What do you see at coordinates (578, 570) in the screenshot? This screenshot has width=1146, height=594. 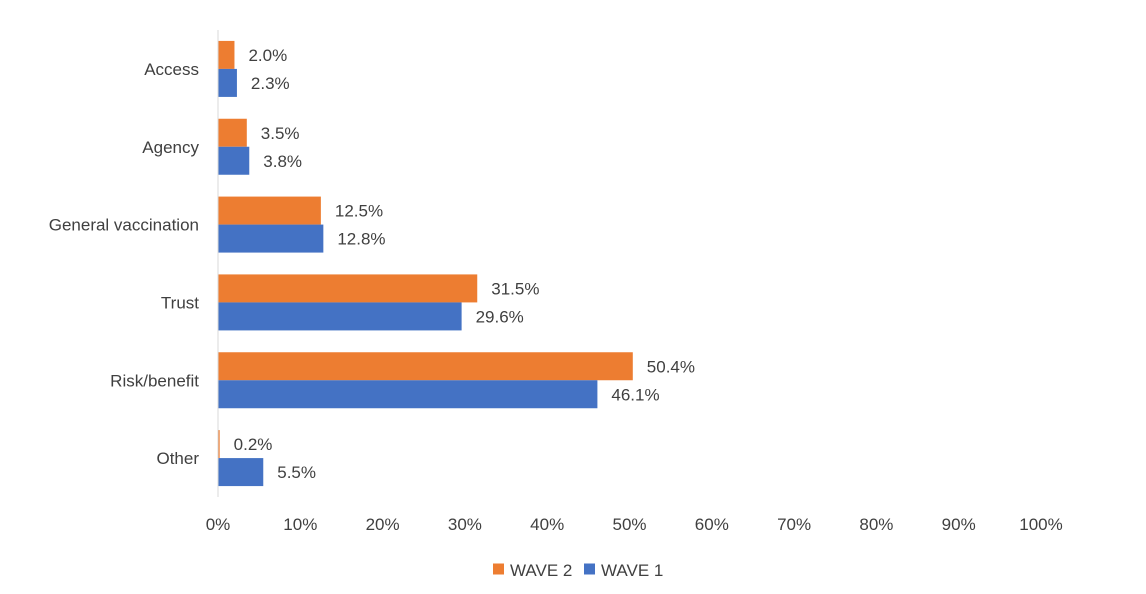 I see `legend: WAVE 2 WAVE 1` at bounding box center [578, 570].